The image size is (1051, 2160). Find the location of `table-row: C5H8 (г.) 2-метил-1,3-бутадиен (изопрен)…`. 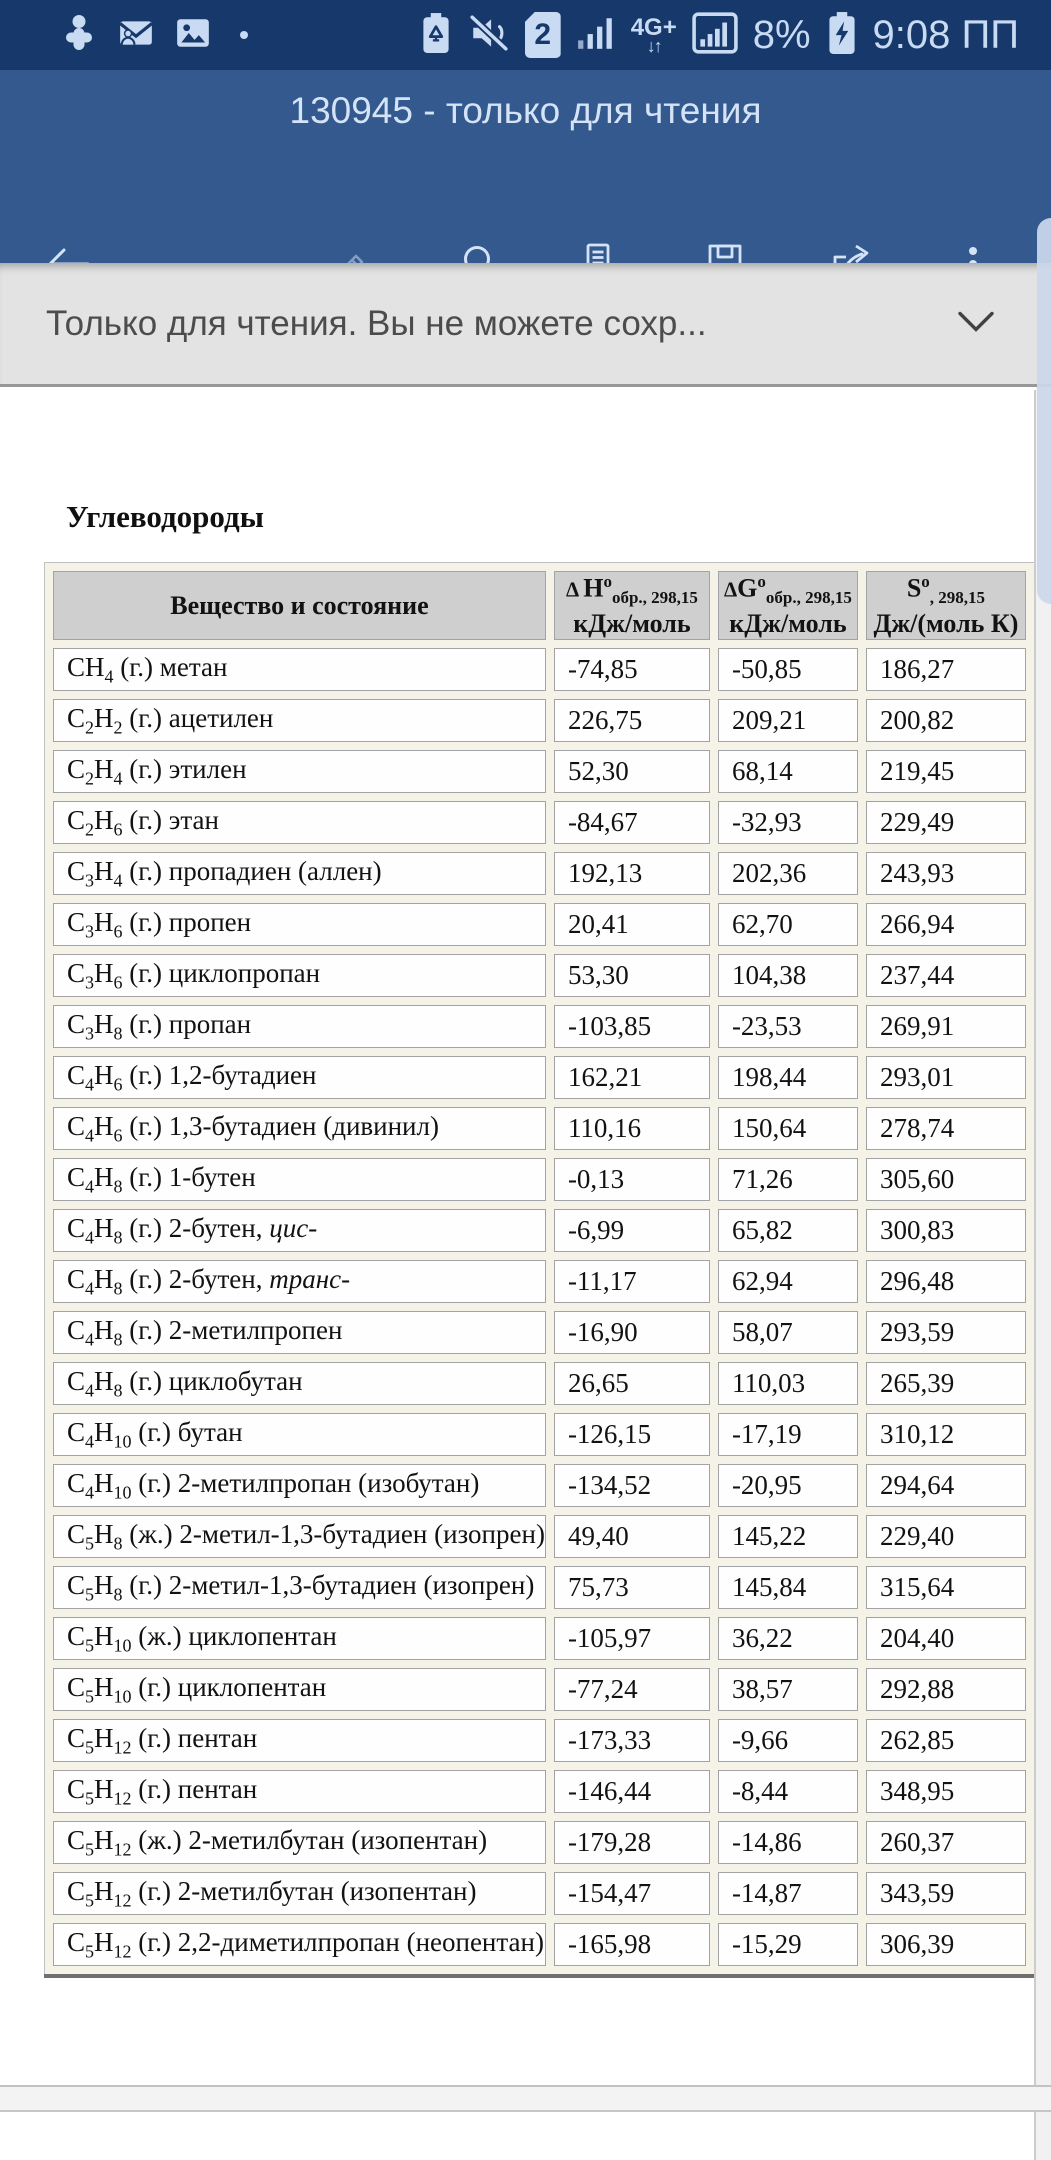

table-row: C5H8 (г.) 2-метил-1,3-бутадиен (изопрен)… is located at coordinates (539, 1588).